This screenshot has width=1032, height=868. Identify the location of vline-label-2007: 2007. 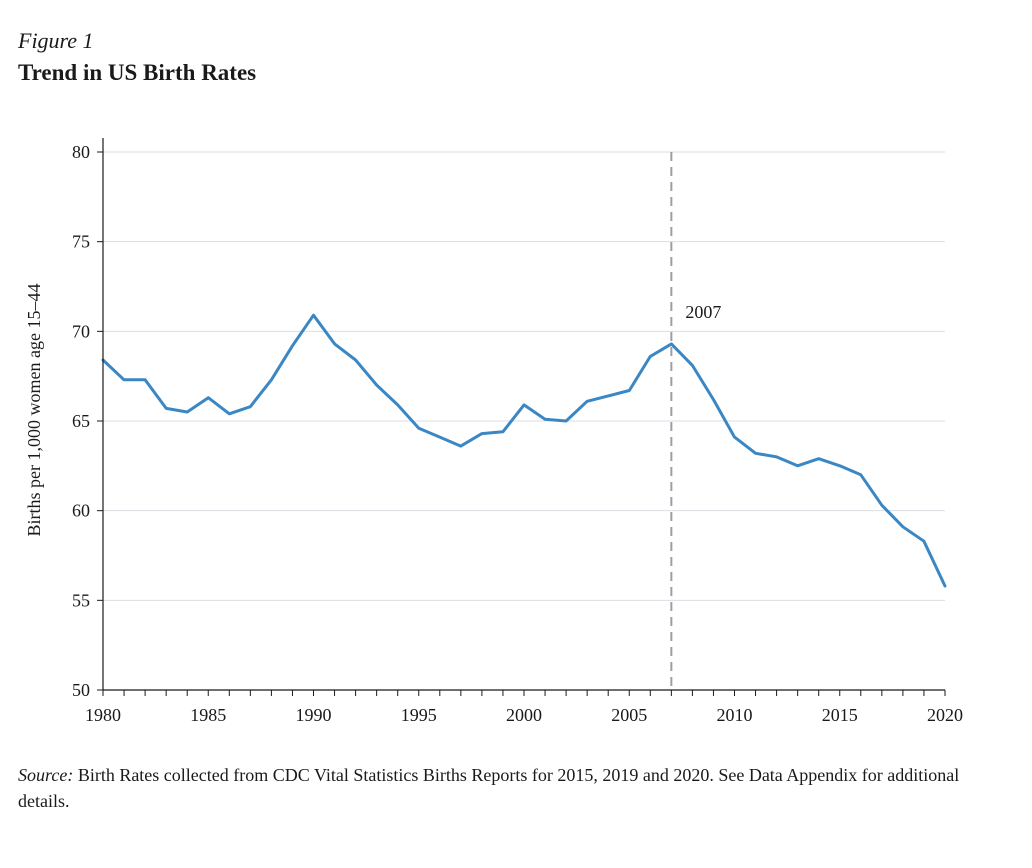
(703, 312).